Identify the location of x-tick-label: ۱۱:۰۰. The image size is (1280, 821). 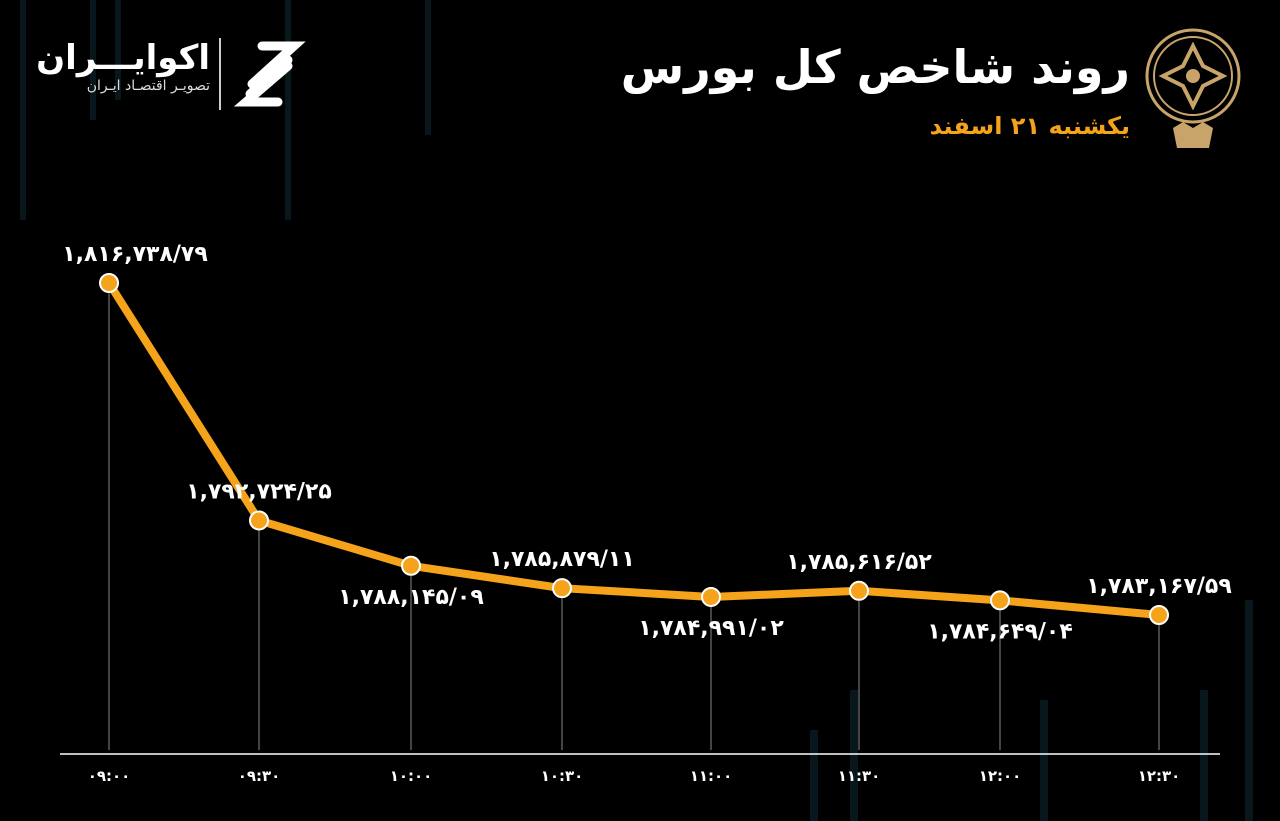
(711, 776).